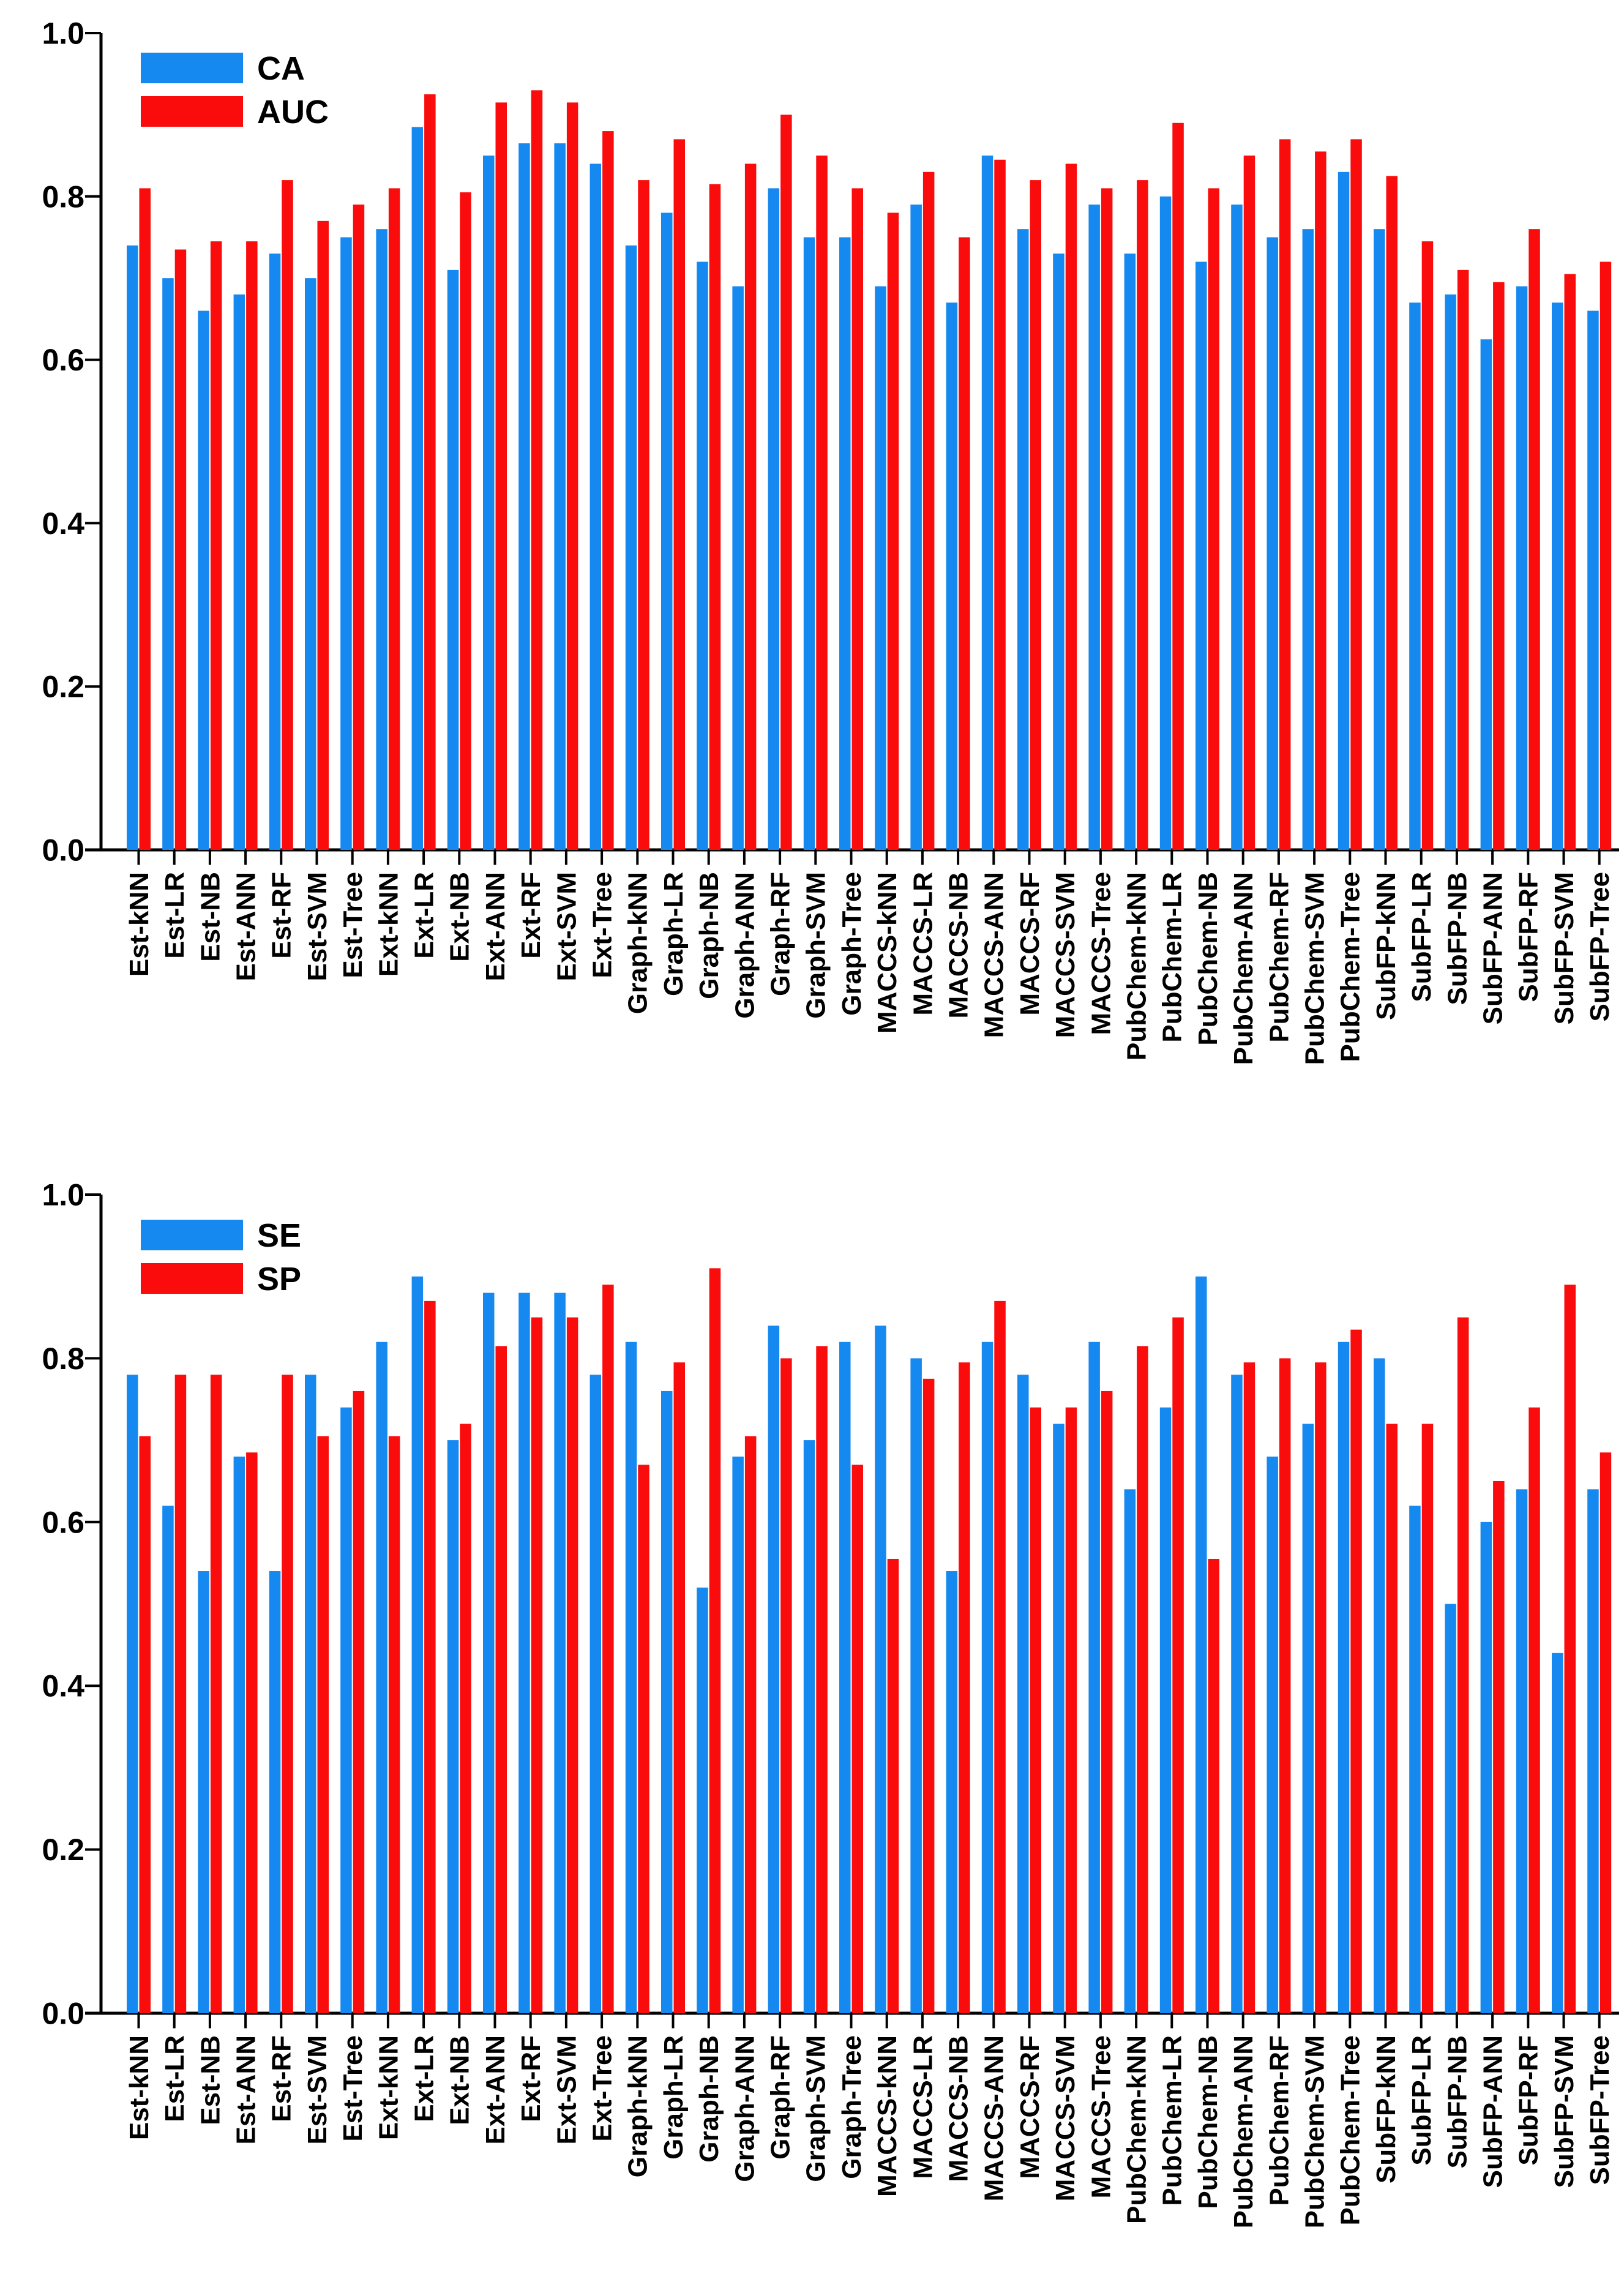 This screenshot has height=2290, width=1624. What do you see at coordinates (353, 2088) in the screenshot?
I see `x-tick-label: Est-Tree` at bounding box center [353, 2088].